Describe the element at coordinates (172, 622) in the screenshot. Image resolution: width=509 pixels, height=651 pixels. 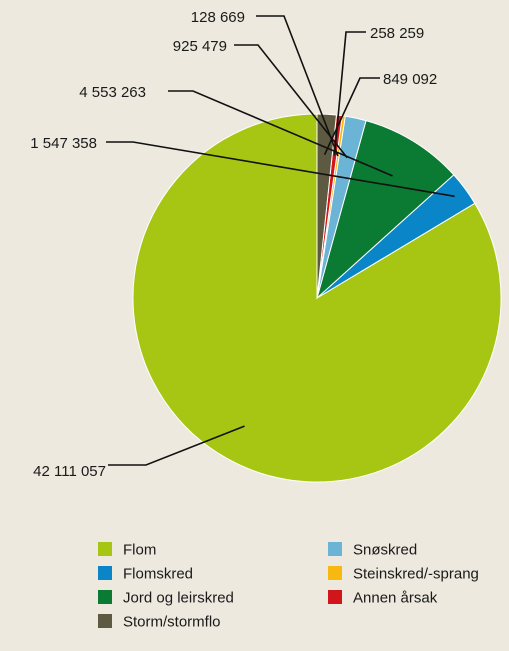
I see `legend-label-storm-stormflo: Storm/stormflo` at that location.